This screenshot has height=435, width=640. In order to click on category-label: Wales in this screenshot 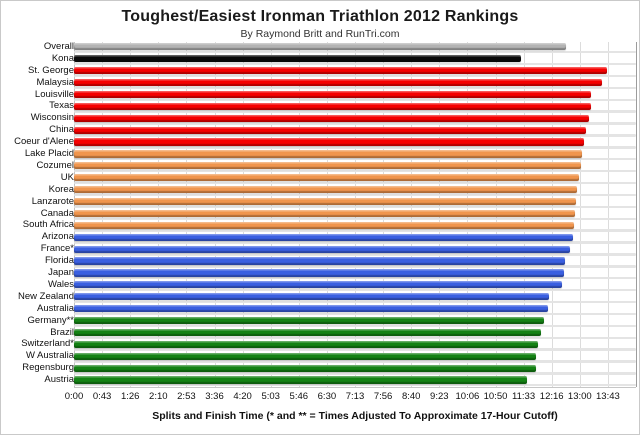, I will do `click(60, 284)`.